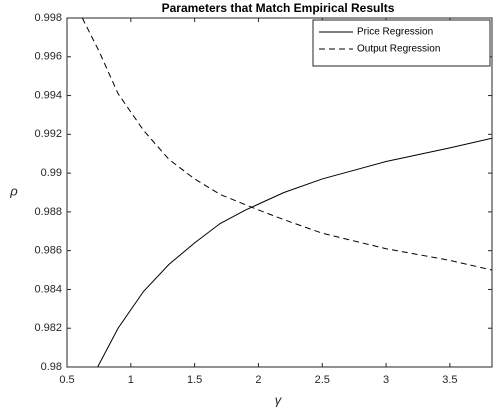 This screenshot has width=493, height=416. What do you see at coordinates (48, 212) in the screenshot?
I see `y-tick-label: 0.988` at bounding box center [48, 212].